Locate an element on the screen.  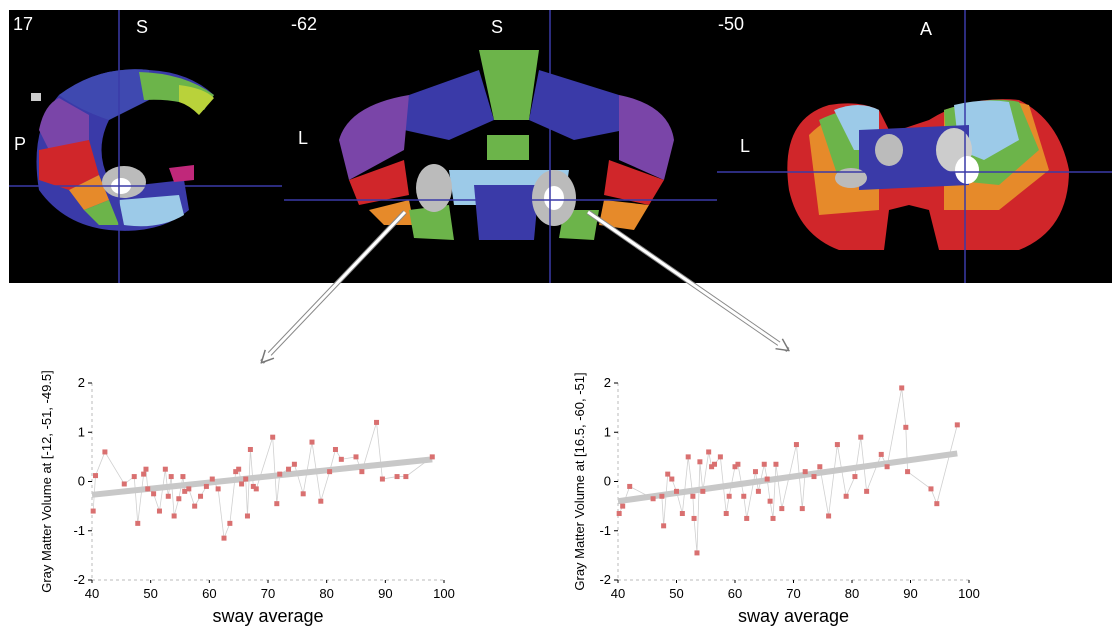
y-axis-label: Gray Matter Volume at [16.5, -60, -51] is located at coordinates (579, 481).